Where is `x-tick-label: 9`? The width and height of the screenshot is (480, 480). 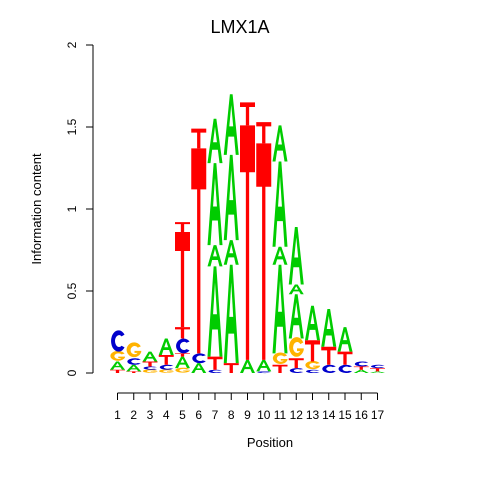 x-tick-label: 9 is located at coordinates (247, 415).